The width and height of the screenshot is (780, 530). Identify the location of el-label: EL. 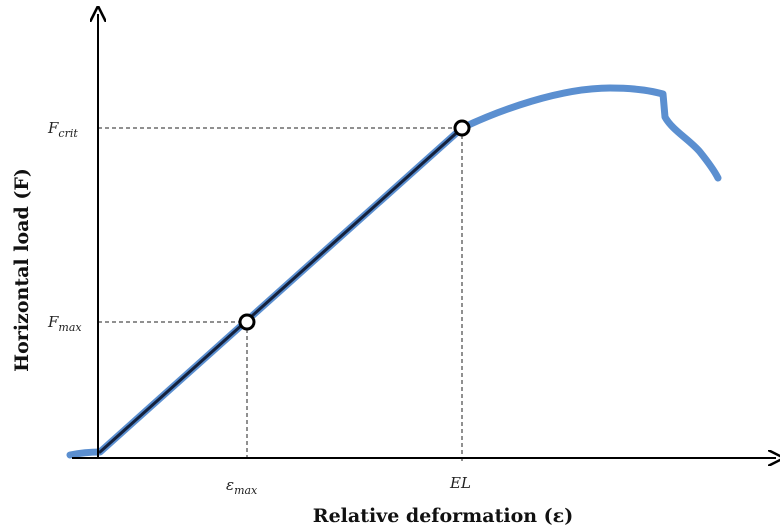
(460, 483).